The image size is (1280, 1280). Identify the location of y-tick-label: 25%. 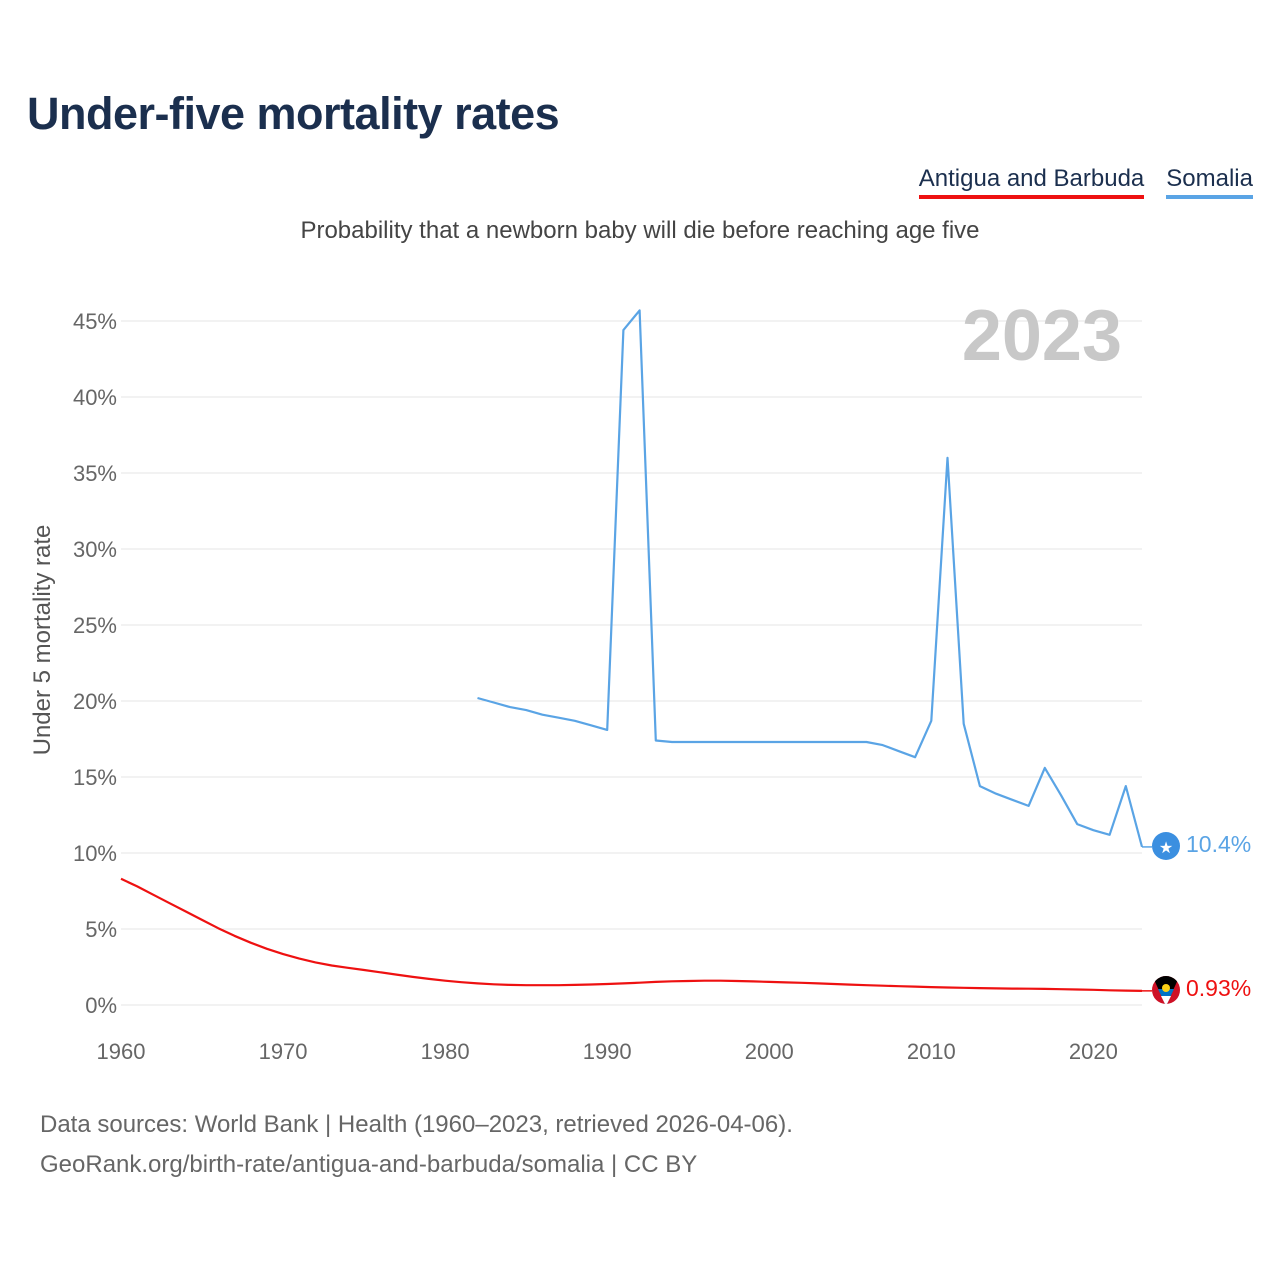
(95, 625).